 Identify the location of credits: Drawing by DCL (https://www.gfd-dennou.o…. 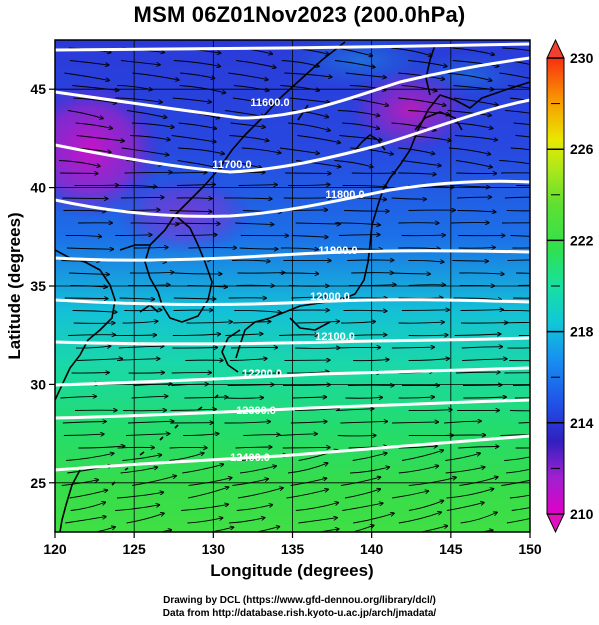
(299, 607).